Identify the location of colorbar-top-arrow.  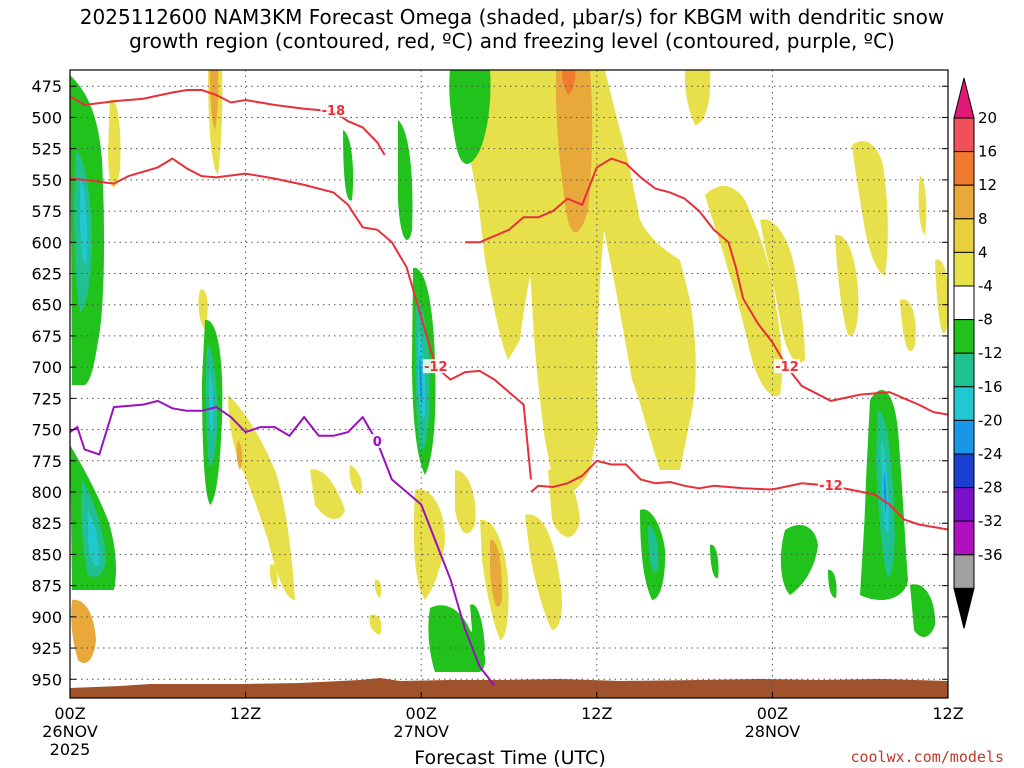
(964, 98).